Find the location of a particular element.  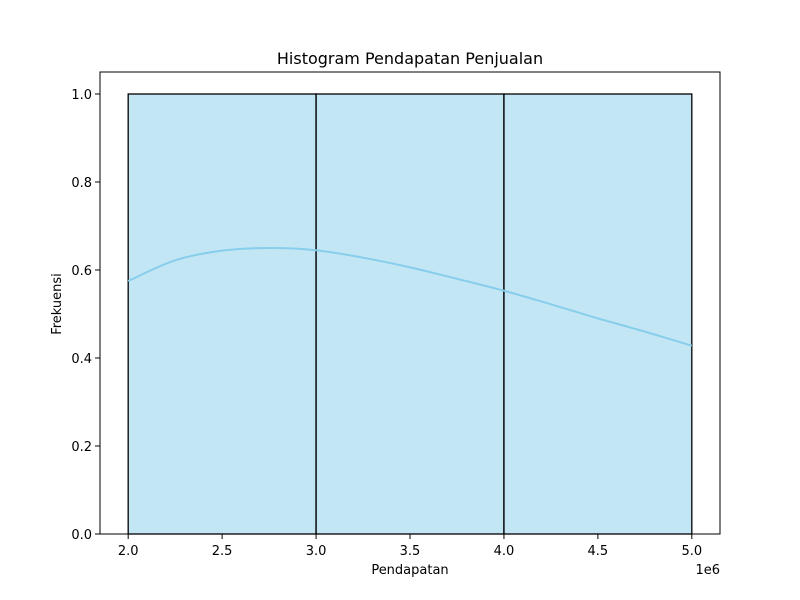

y-axis-title: Frekuensi is located at coordinates (57, 304).